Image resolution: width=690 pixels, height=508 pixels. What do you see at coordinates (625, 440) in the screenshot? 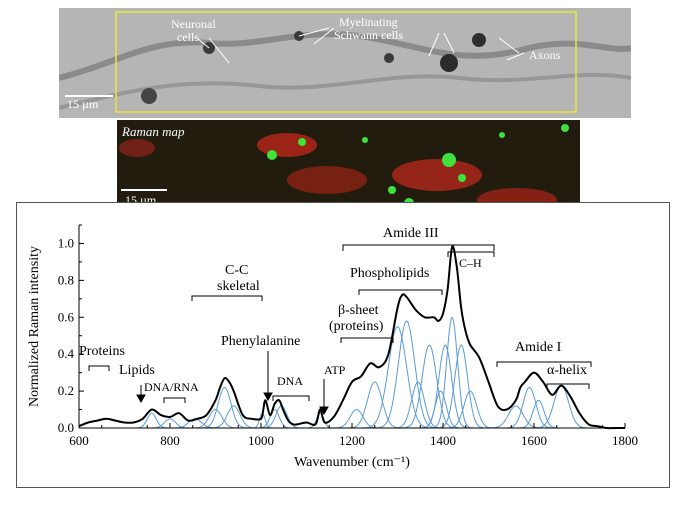
I see `x-tick-label: 1800` at bounding box center [625, 440].